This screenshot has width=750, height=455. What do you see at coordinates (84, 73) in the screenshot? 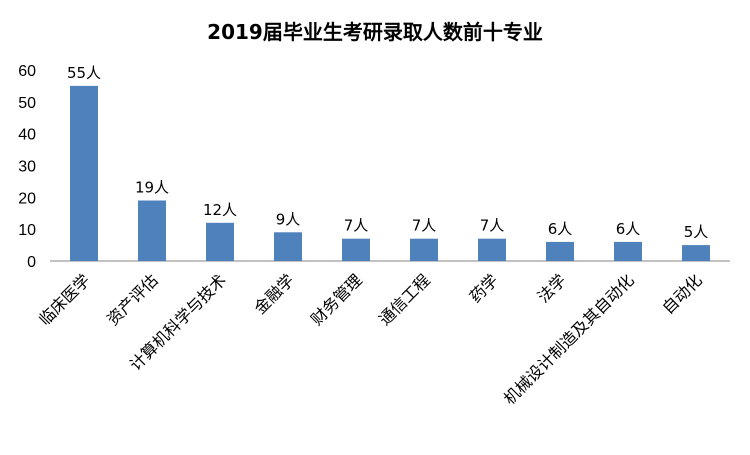
I see `data-label: 55人` at bounding box center [84, 73].